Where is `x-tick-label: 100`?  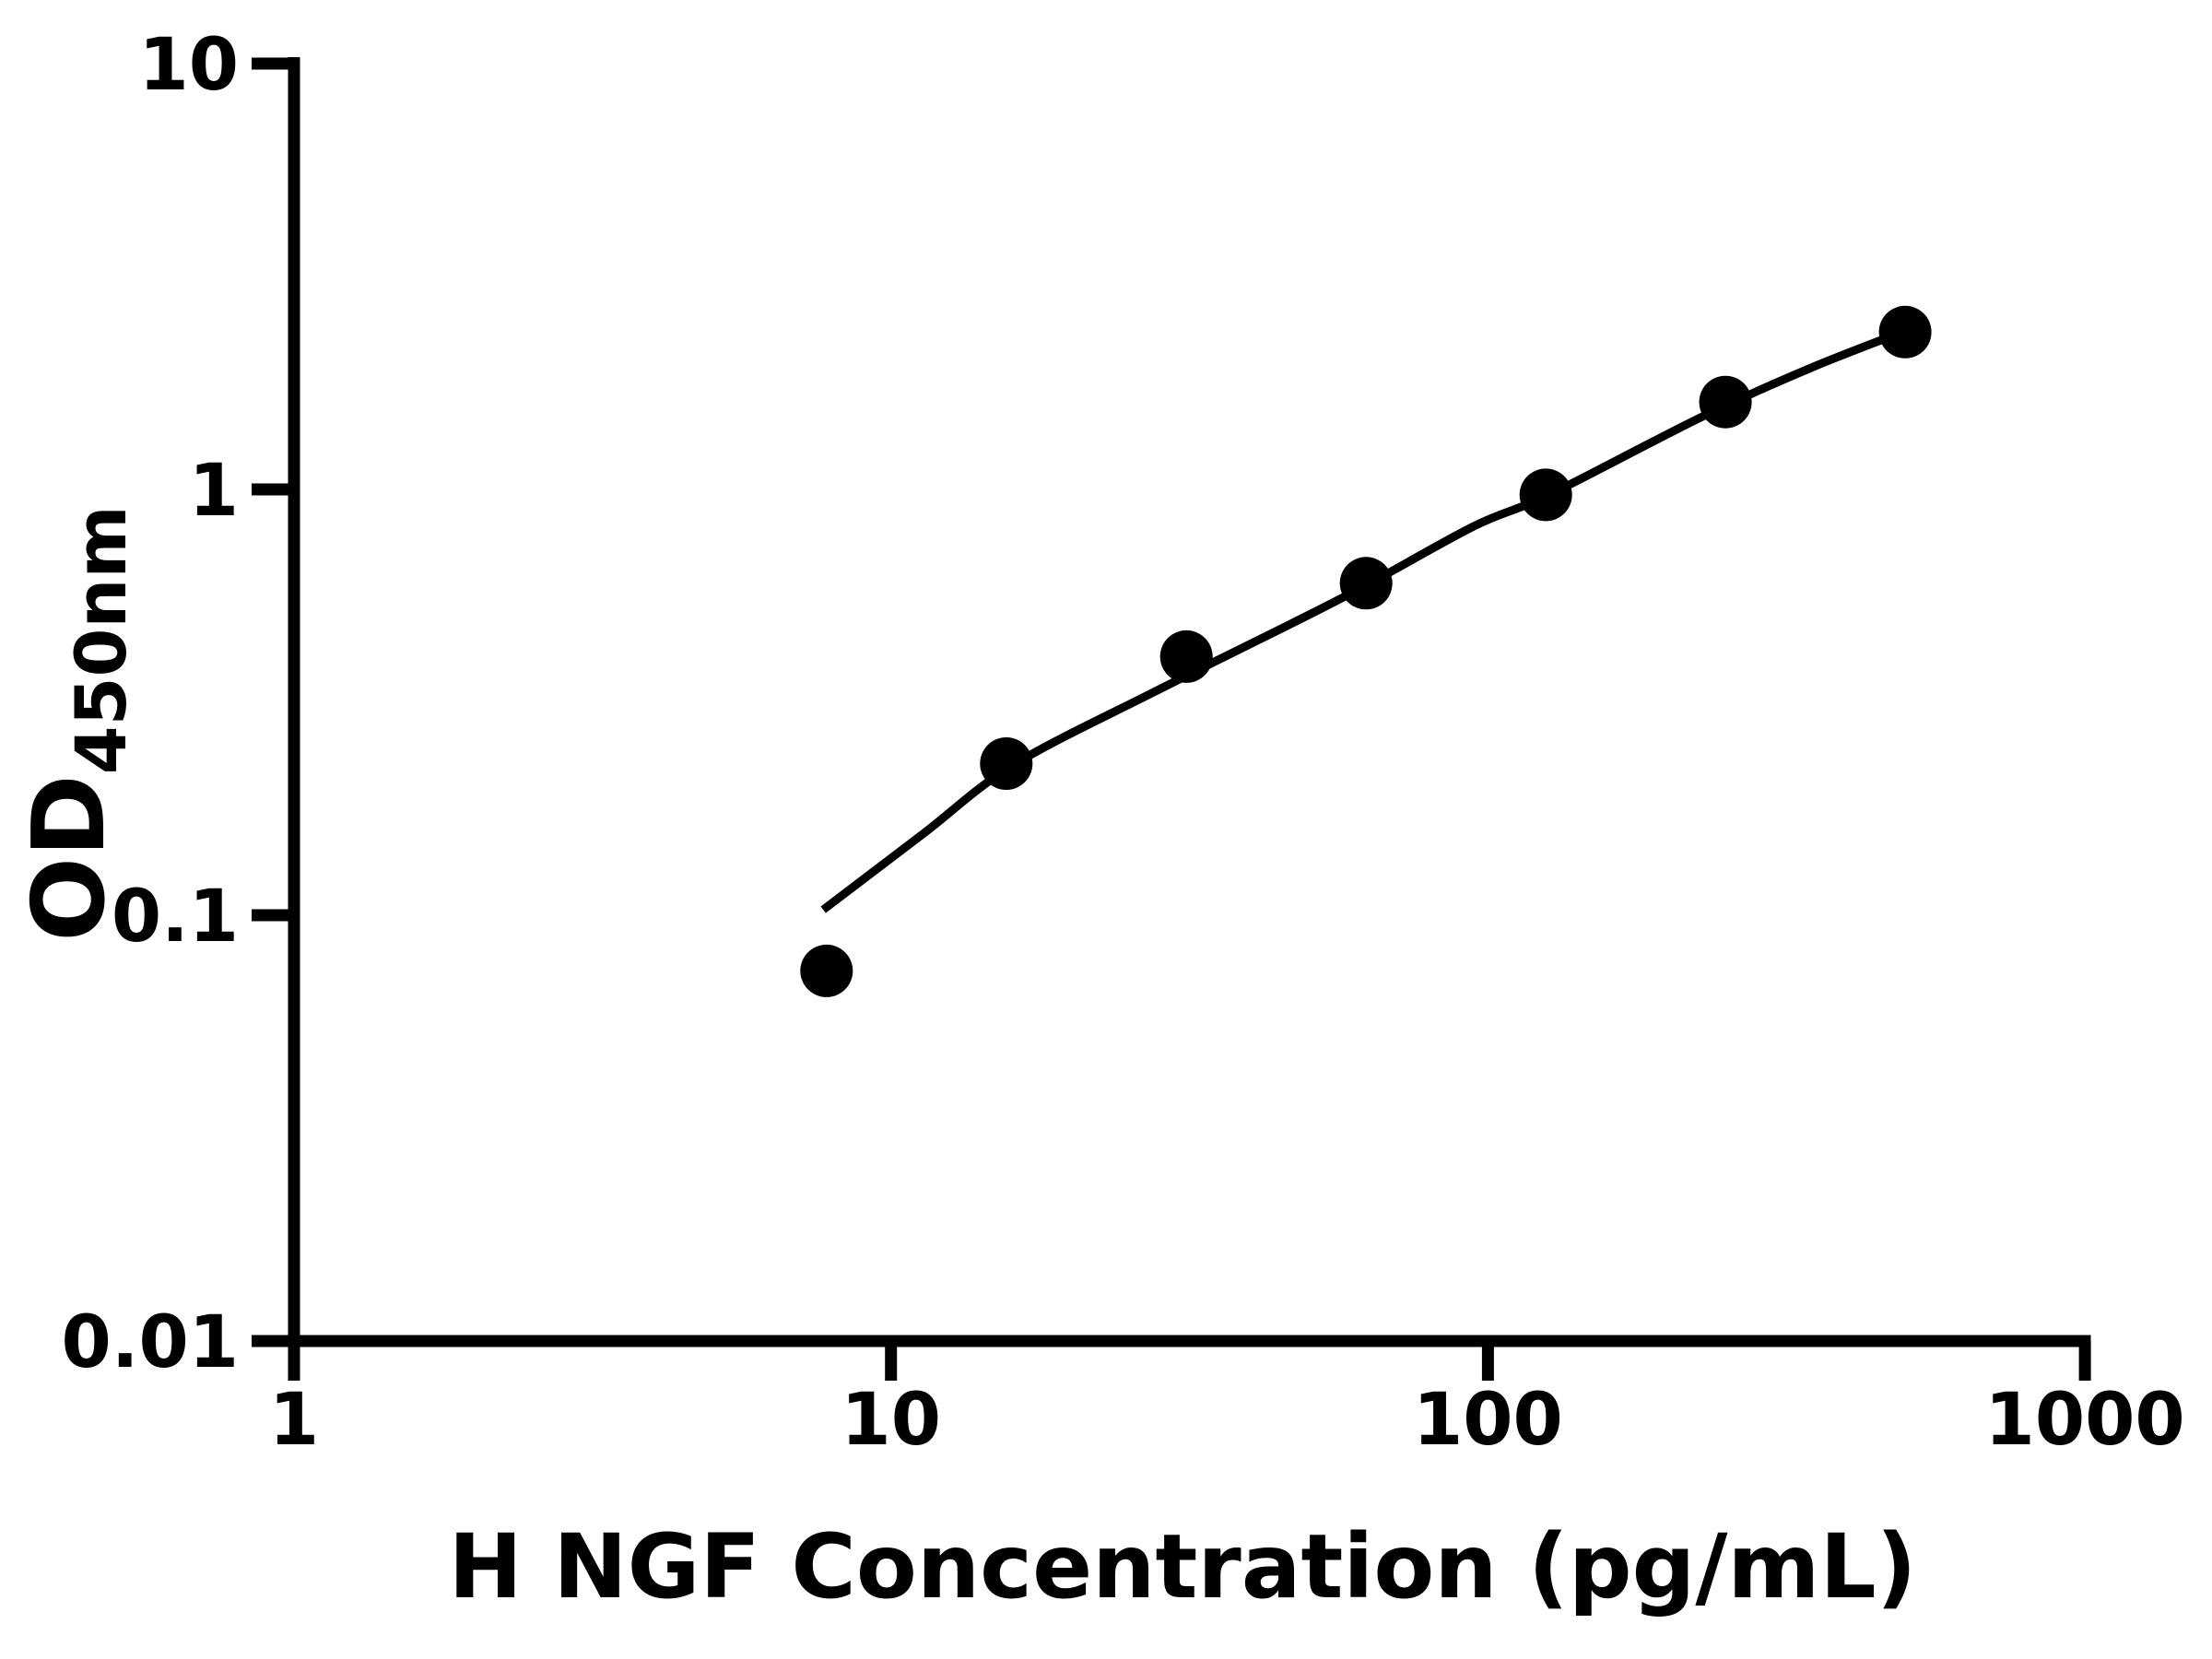 x-tick-label: 100 is located at coordinates (1488, 1420).